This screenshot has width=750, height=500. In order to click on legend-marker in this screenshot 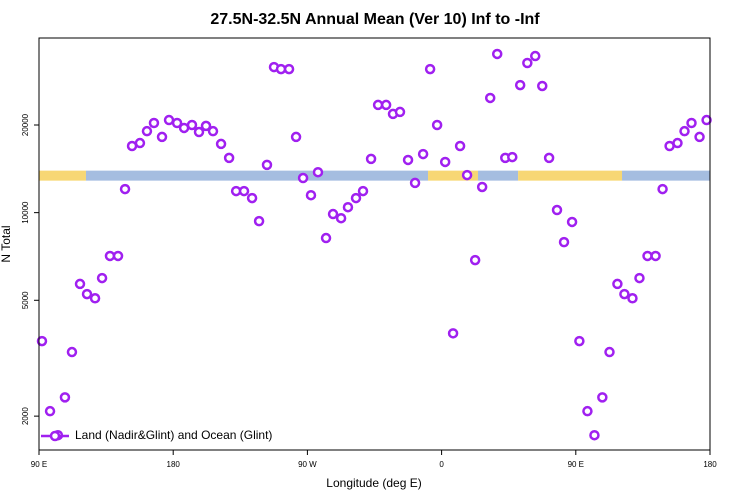, I will do `click(55, 436)`.